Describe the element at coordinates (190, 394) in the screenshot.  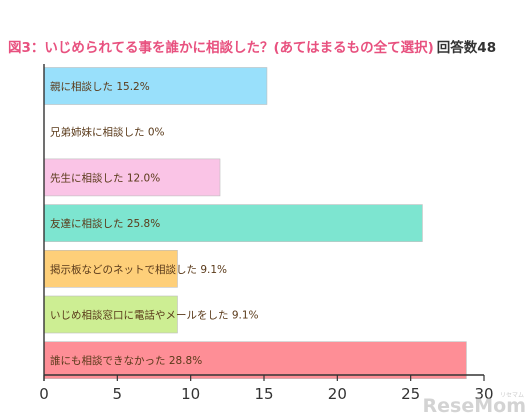
I see `x-tick-label-2: 10` at that location.